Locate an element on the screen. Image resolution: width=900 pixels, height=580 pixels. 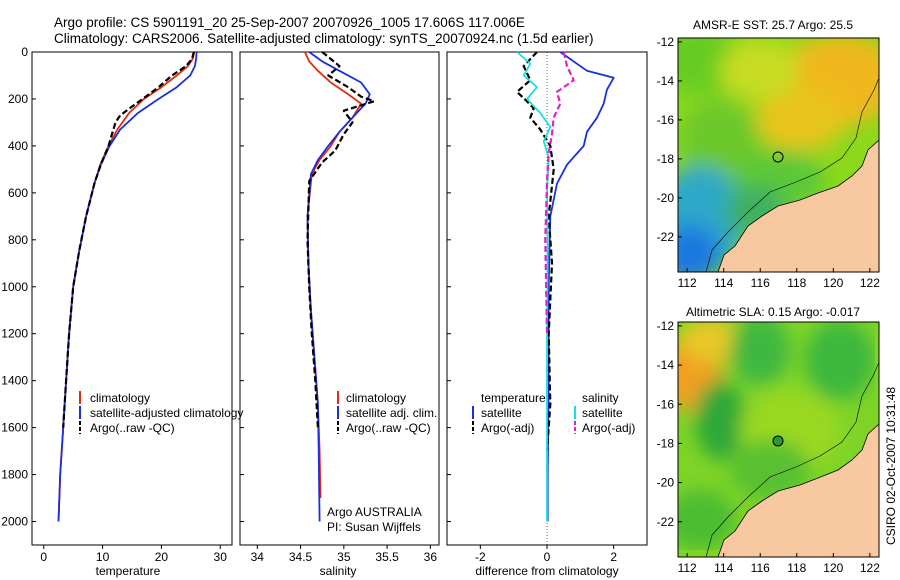
amsre-sst-map-lat-label: -16 is located at coordinates (666, 120).